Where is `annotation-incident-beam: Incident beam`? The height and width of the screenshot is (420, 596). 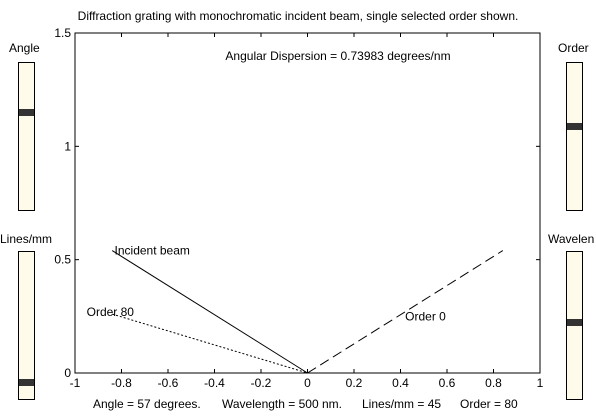
annotation-incident-beam: Incident beam is located at coordinates (152, 251).